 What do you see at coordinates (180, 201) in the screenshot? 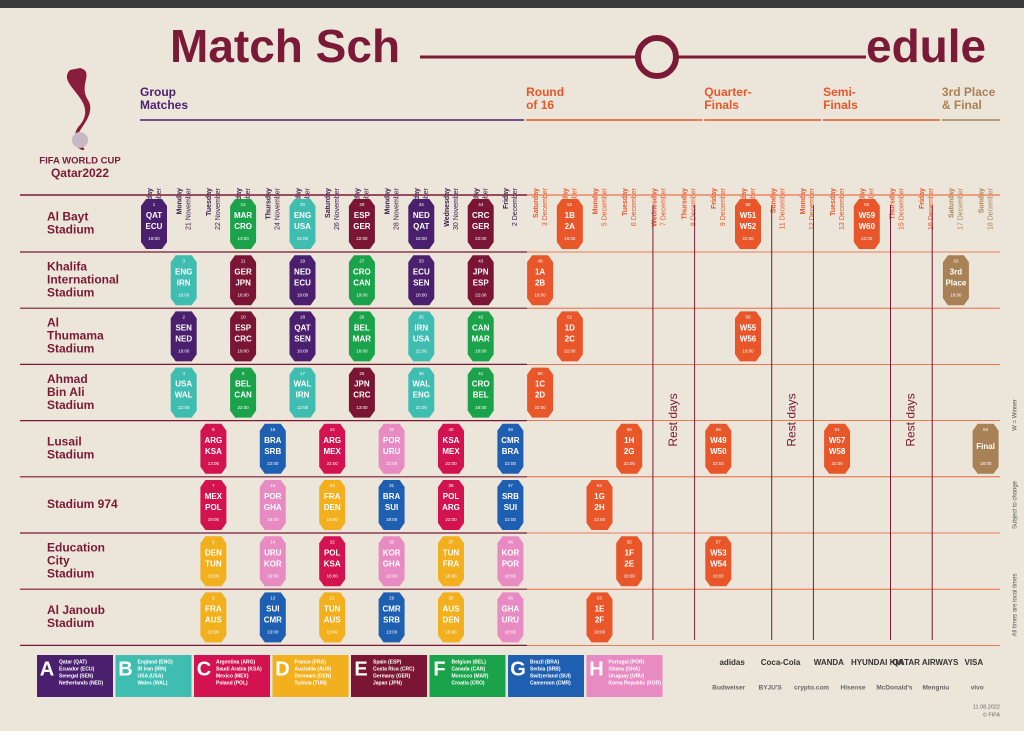
I see `date-day: Monday` at bounding box center [180, 201].